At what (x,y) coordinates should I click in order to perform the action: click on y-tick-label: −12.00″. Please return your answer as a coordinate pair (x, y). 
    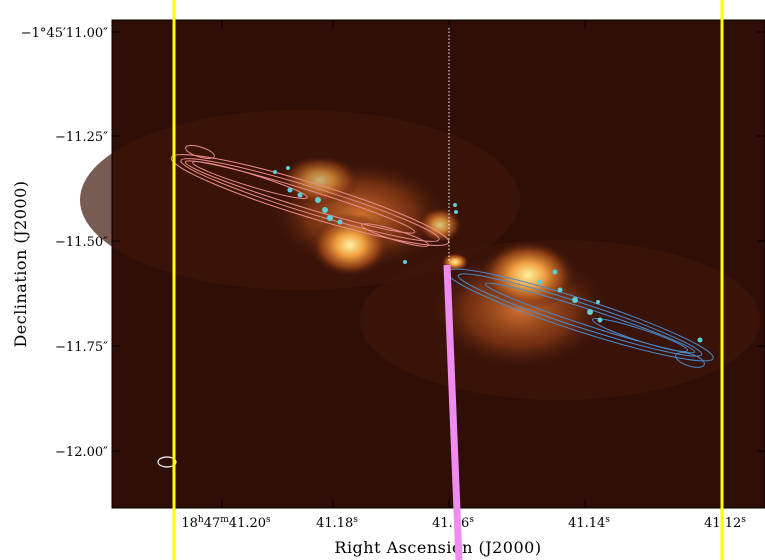
    Looking at the image, I should click on (81, 452).